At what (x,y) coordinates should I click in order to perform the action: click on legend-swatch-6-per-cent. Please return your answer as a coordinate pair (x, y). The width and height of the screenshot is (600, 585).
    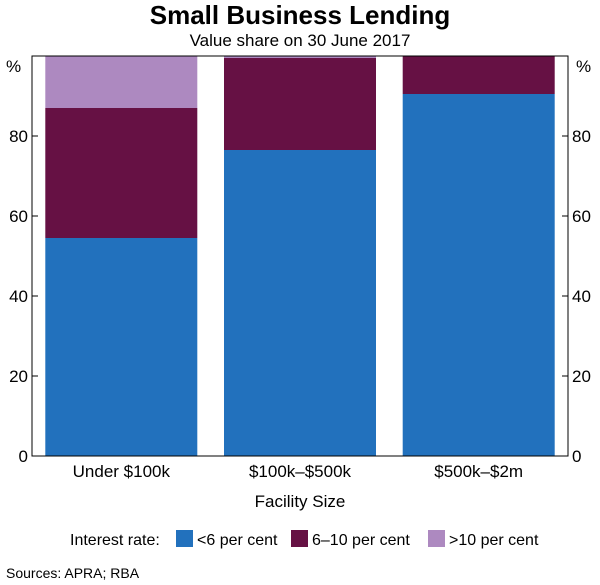
    Looking at the image, I should click on (184, 538).